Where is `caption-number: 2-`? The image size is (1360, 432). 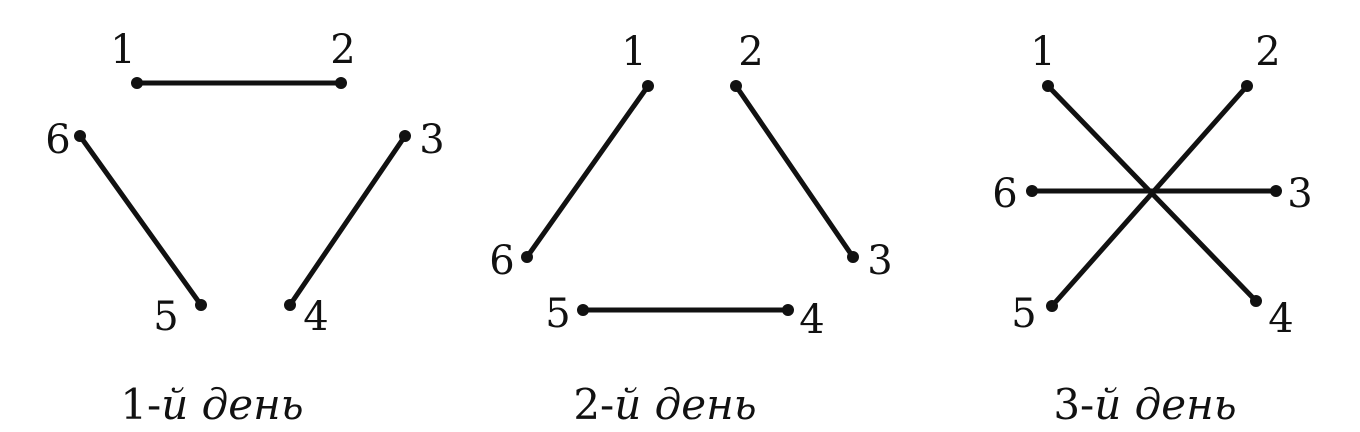
caption-number: 2- is located at coordinates (593, 404).